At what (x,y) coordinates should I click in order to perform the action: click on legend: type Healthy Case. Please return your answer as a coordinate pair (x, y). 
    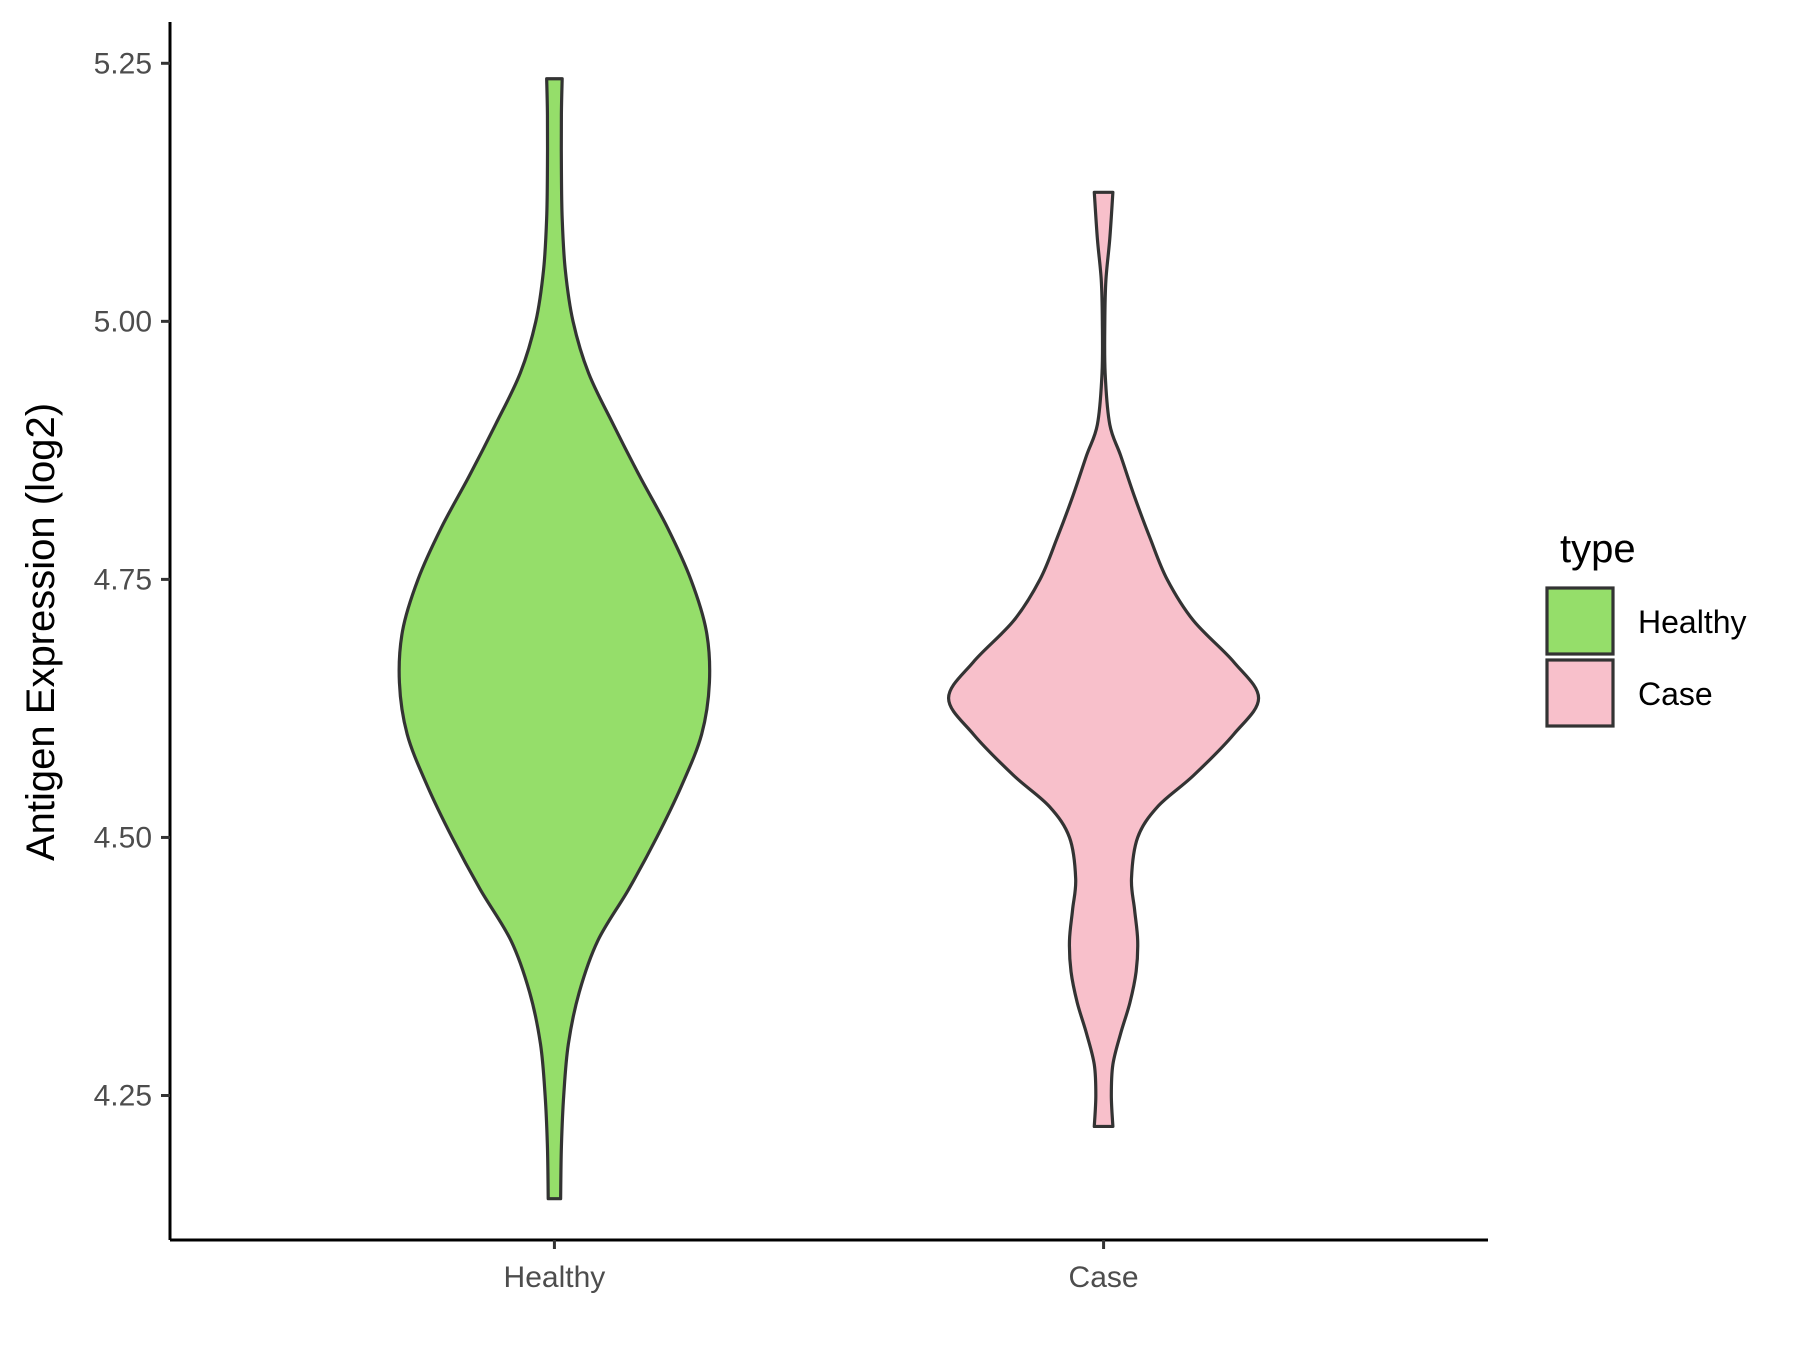
    Looking at the image, I should click on (1646, 627).